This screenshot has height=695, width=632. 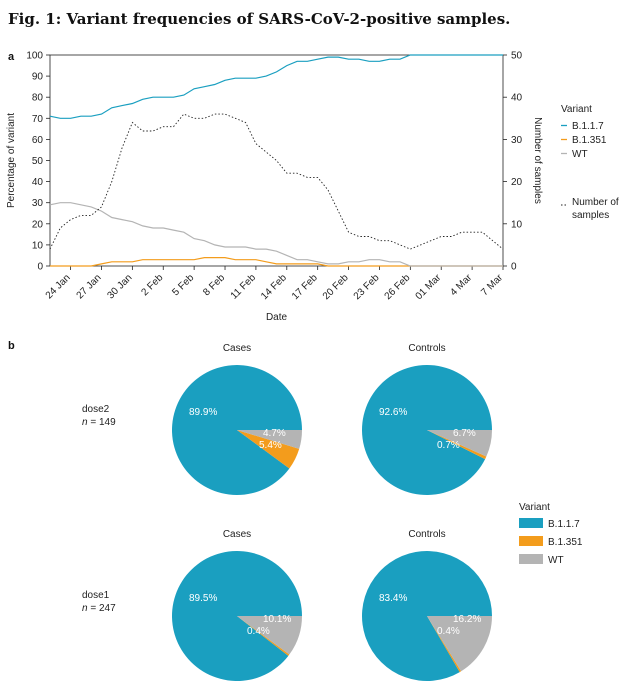 What do you see at coordinates (38, 77) in the screenshot?
I see `y-tick-label: 90` at bounding box center [38, 77].